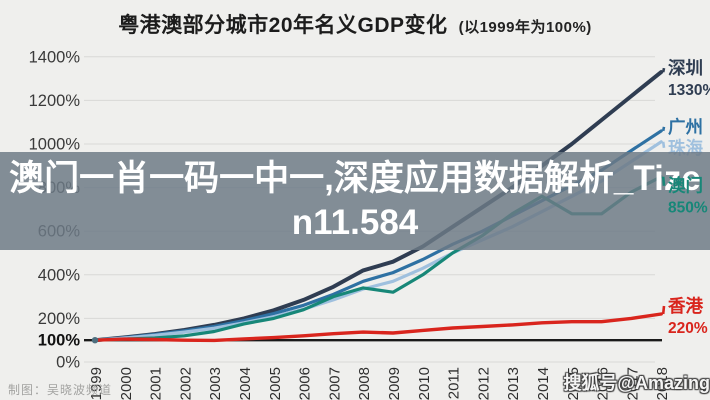  Describe the element at coordinates (454, 383) in the screenshot. I see `x-axis-label: 2011` at that location.